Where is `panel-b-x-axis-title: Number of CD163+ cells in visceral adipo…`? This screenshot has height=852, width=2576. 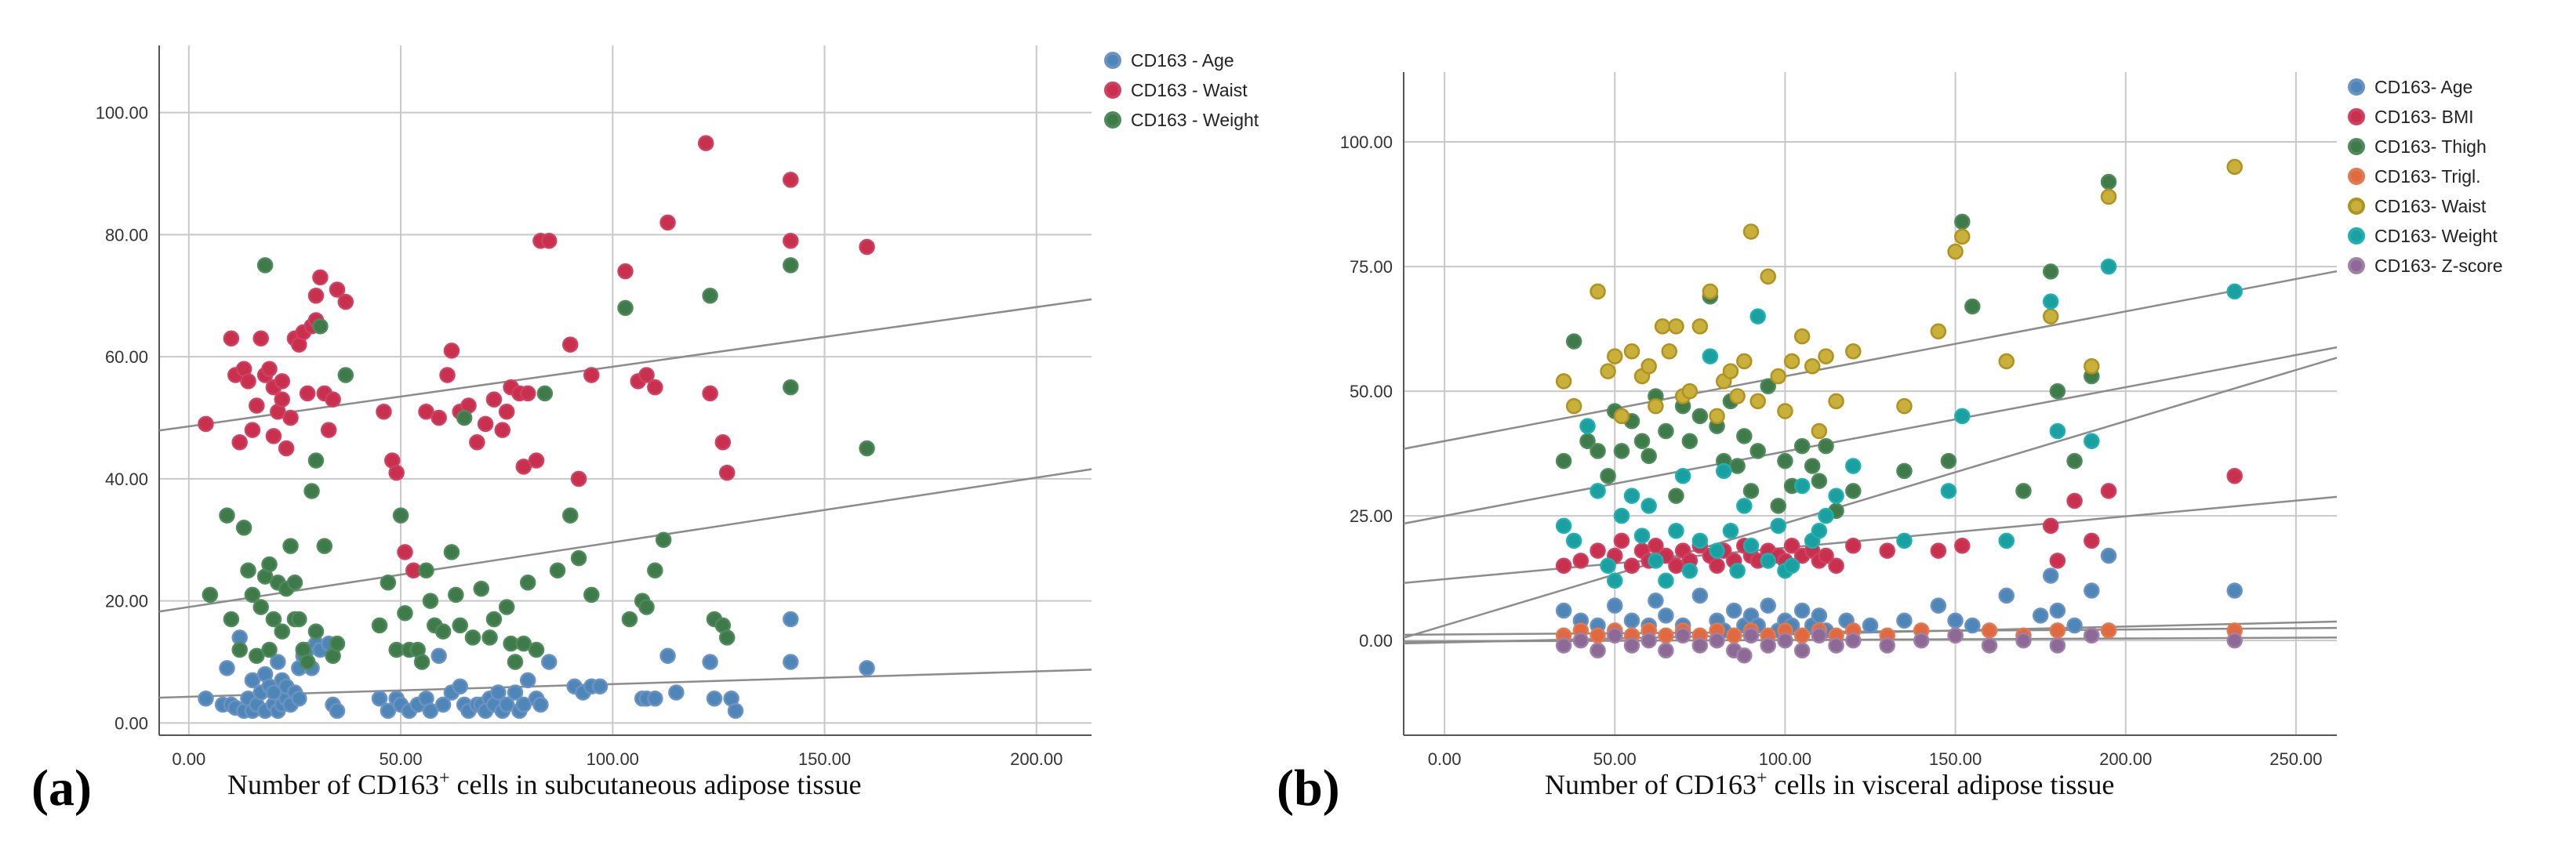 panel-b-x-axis-title: Number of CD163+ cells in visceral adipo… is located at coordinates (1829, 784).